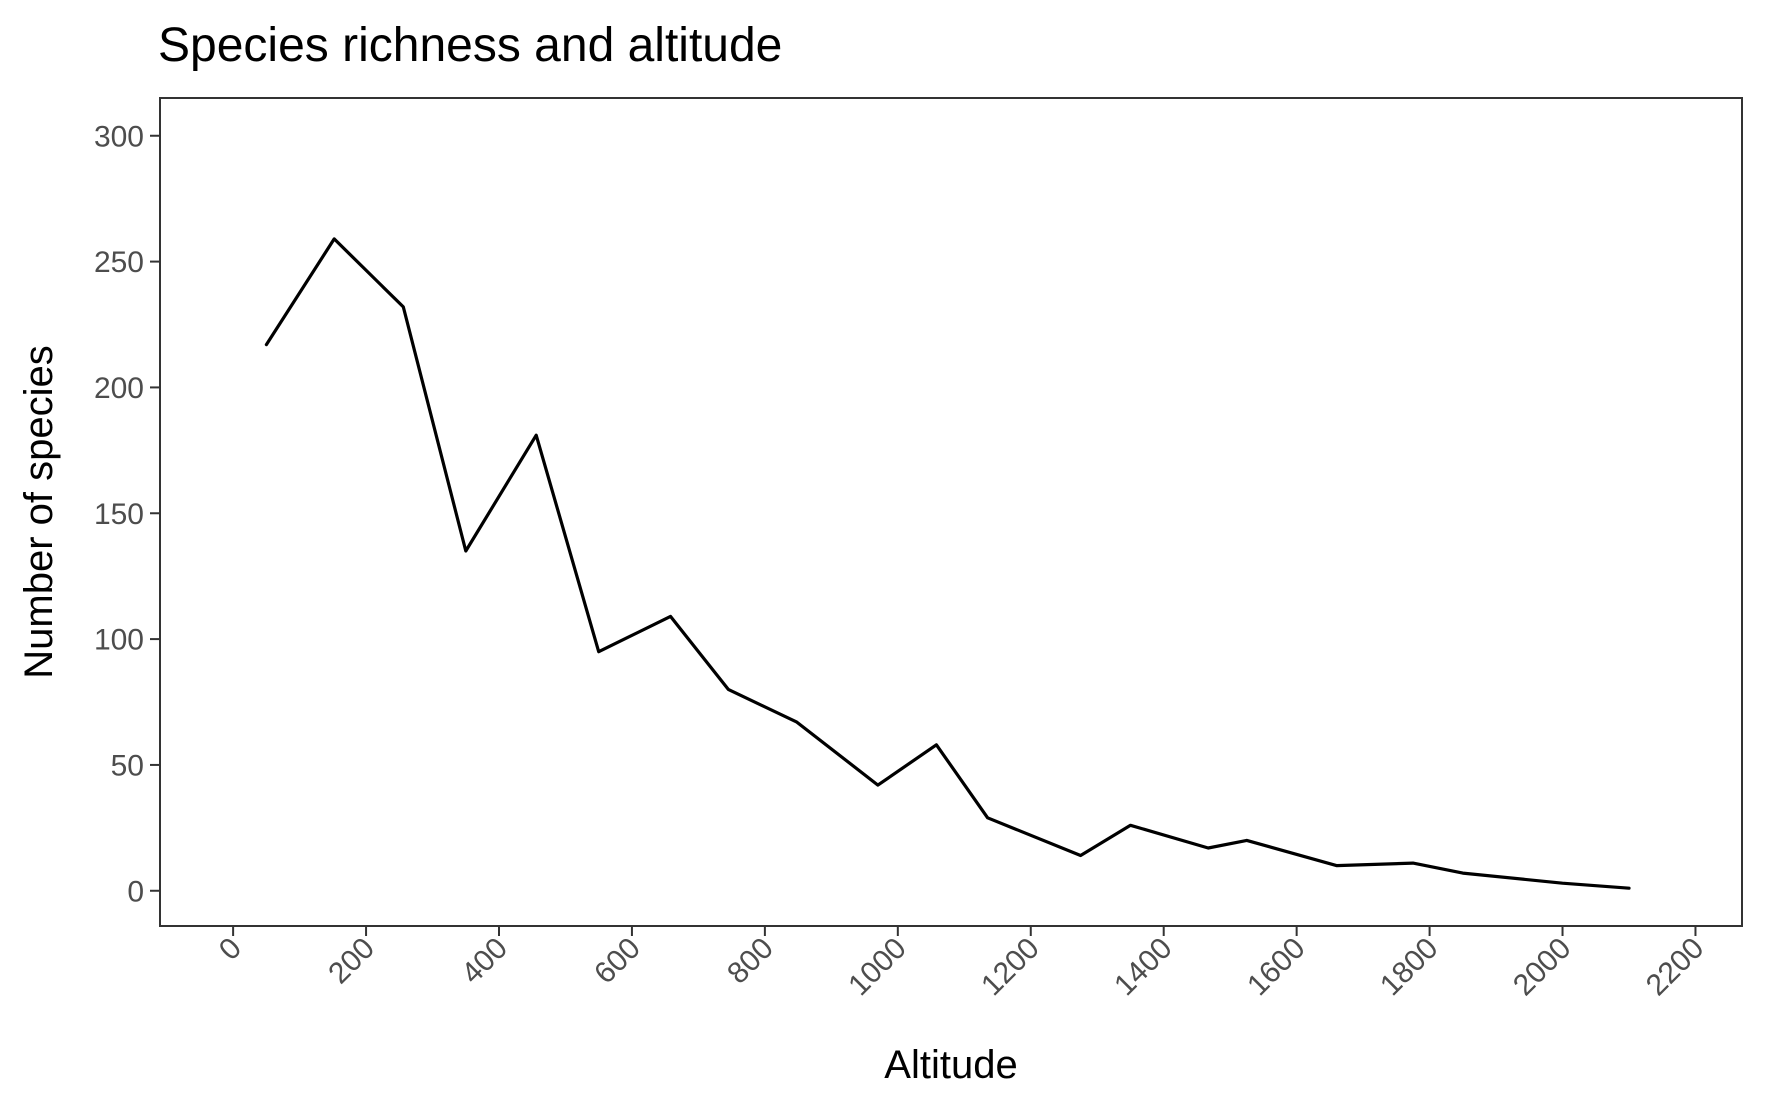 This screenshot has width=1787, height=1104. What do you see at coordinates (1276, 967) in the screenshot?
I see `x-tick-label: 1600` at bounding box center [1276, 967].